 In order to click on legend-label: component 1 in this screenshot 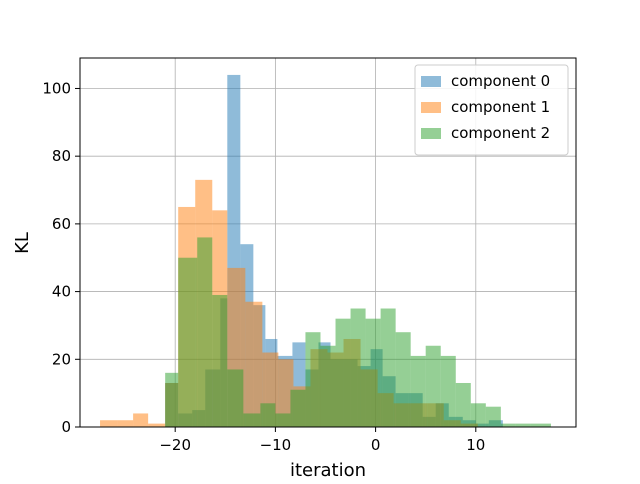, I will do `click(500, 107)`.